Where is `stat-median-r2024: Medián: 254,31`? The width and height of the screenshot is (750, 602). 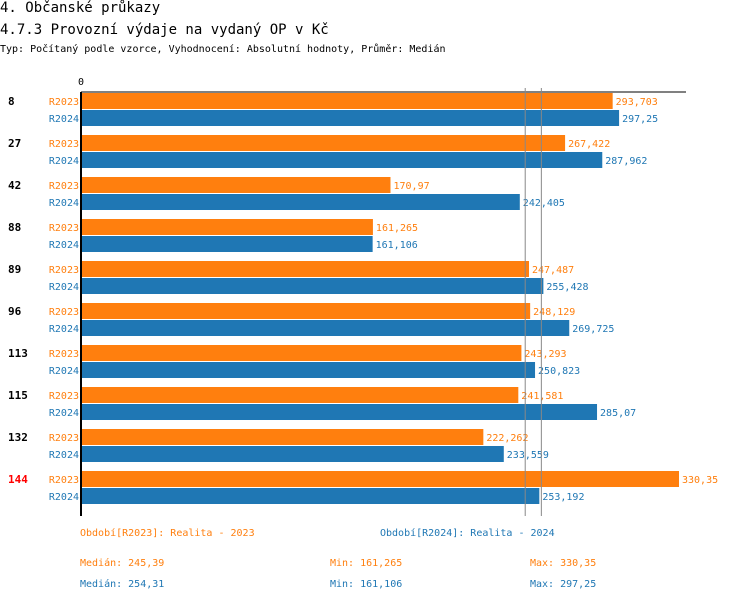
stat-median-r2024: Medián: 254,31 is located at coordinates (122, 584).